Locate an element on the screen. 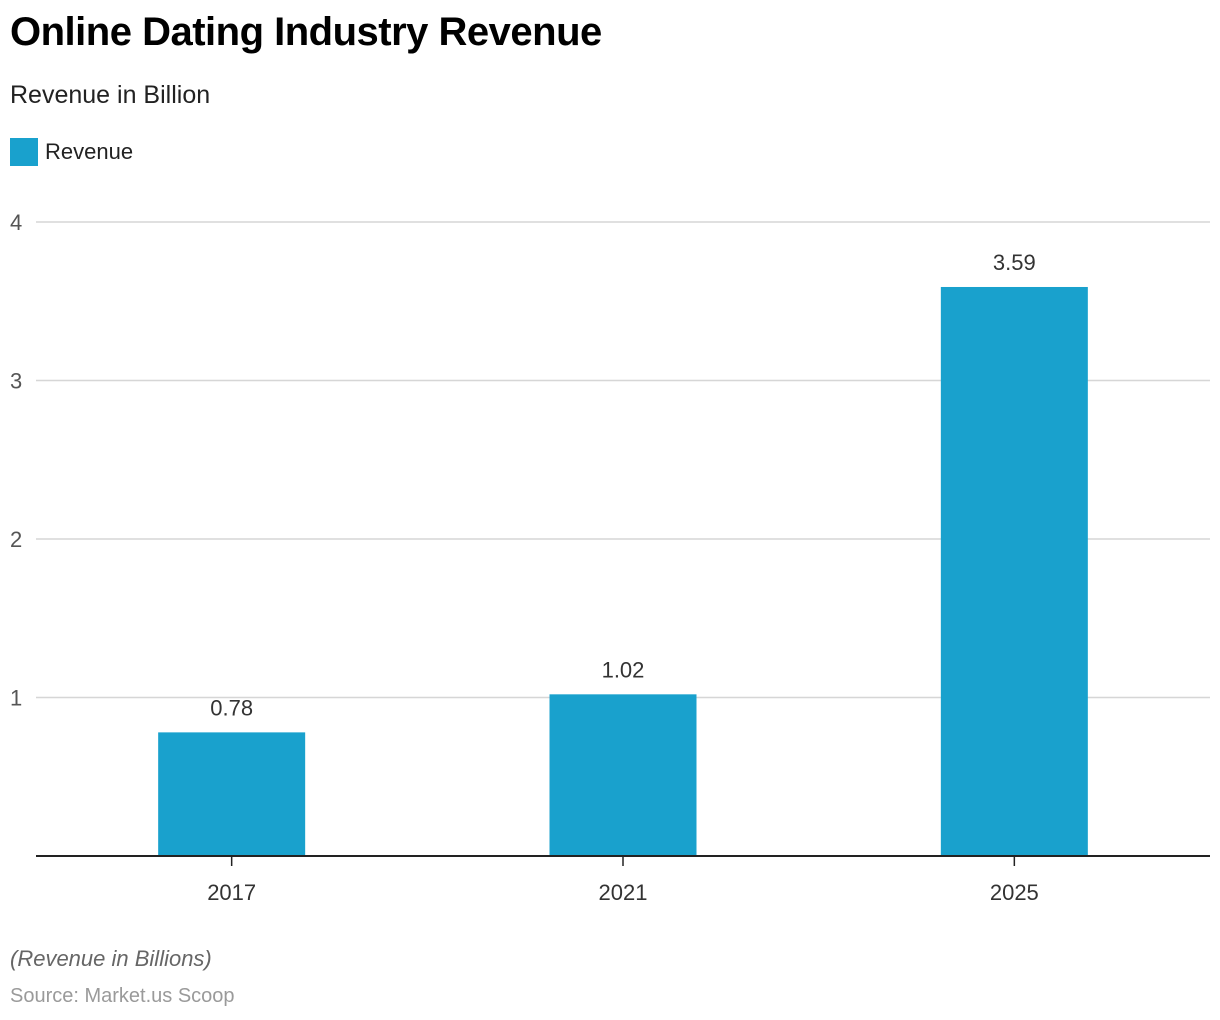 The image size is (1220, 1020). bar-value-label: 1.02 is located at coordinates (623, 669).